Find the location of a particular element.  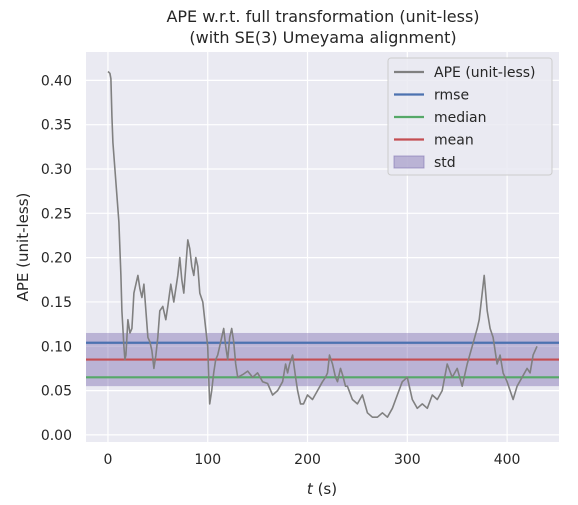

y-tick-label: 0.10 is located at coordinates (56, 347).